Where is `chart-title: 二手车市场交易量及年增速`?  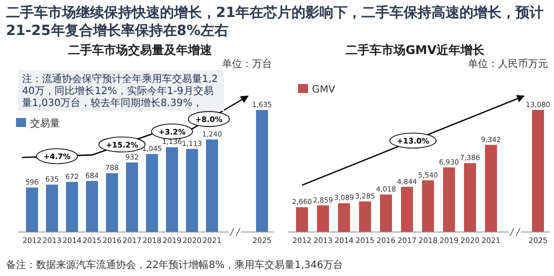 chart-title: 二手车市场交易量及年增速 is located at coordinates (140, 50).